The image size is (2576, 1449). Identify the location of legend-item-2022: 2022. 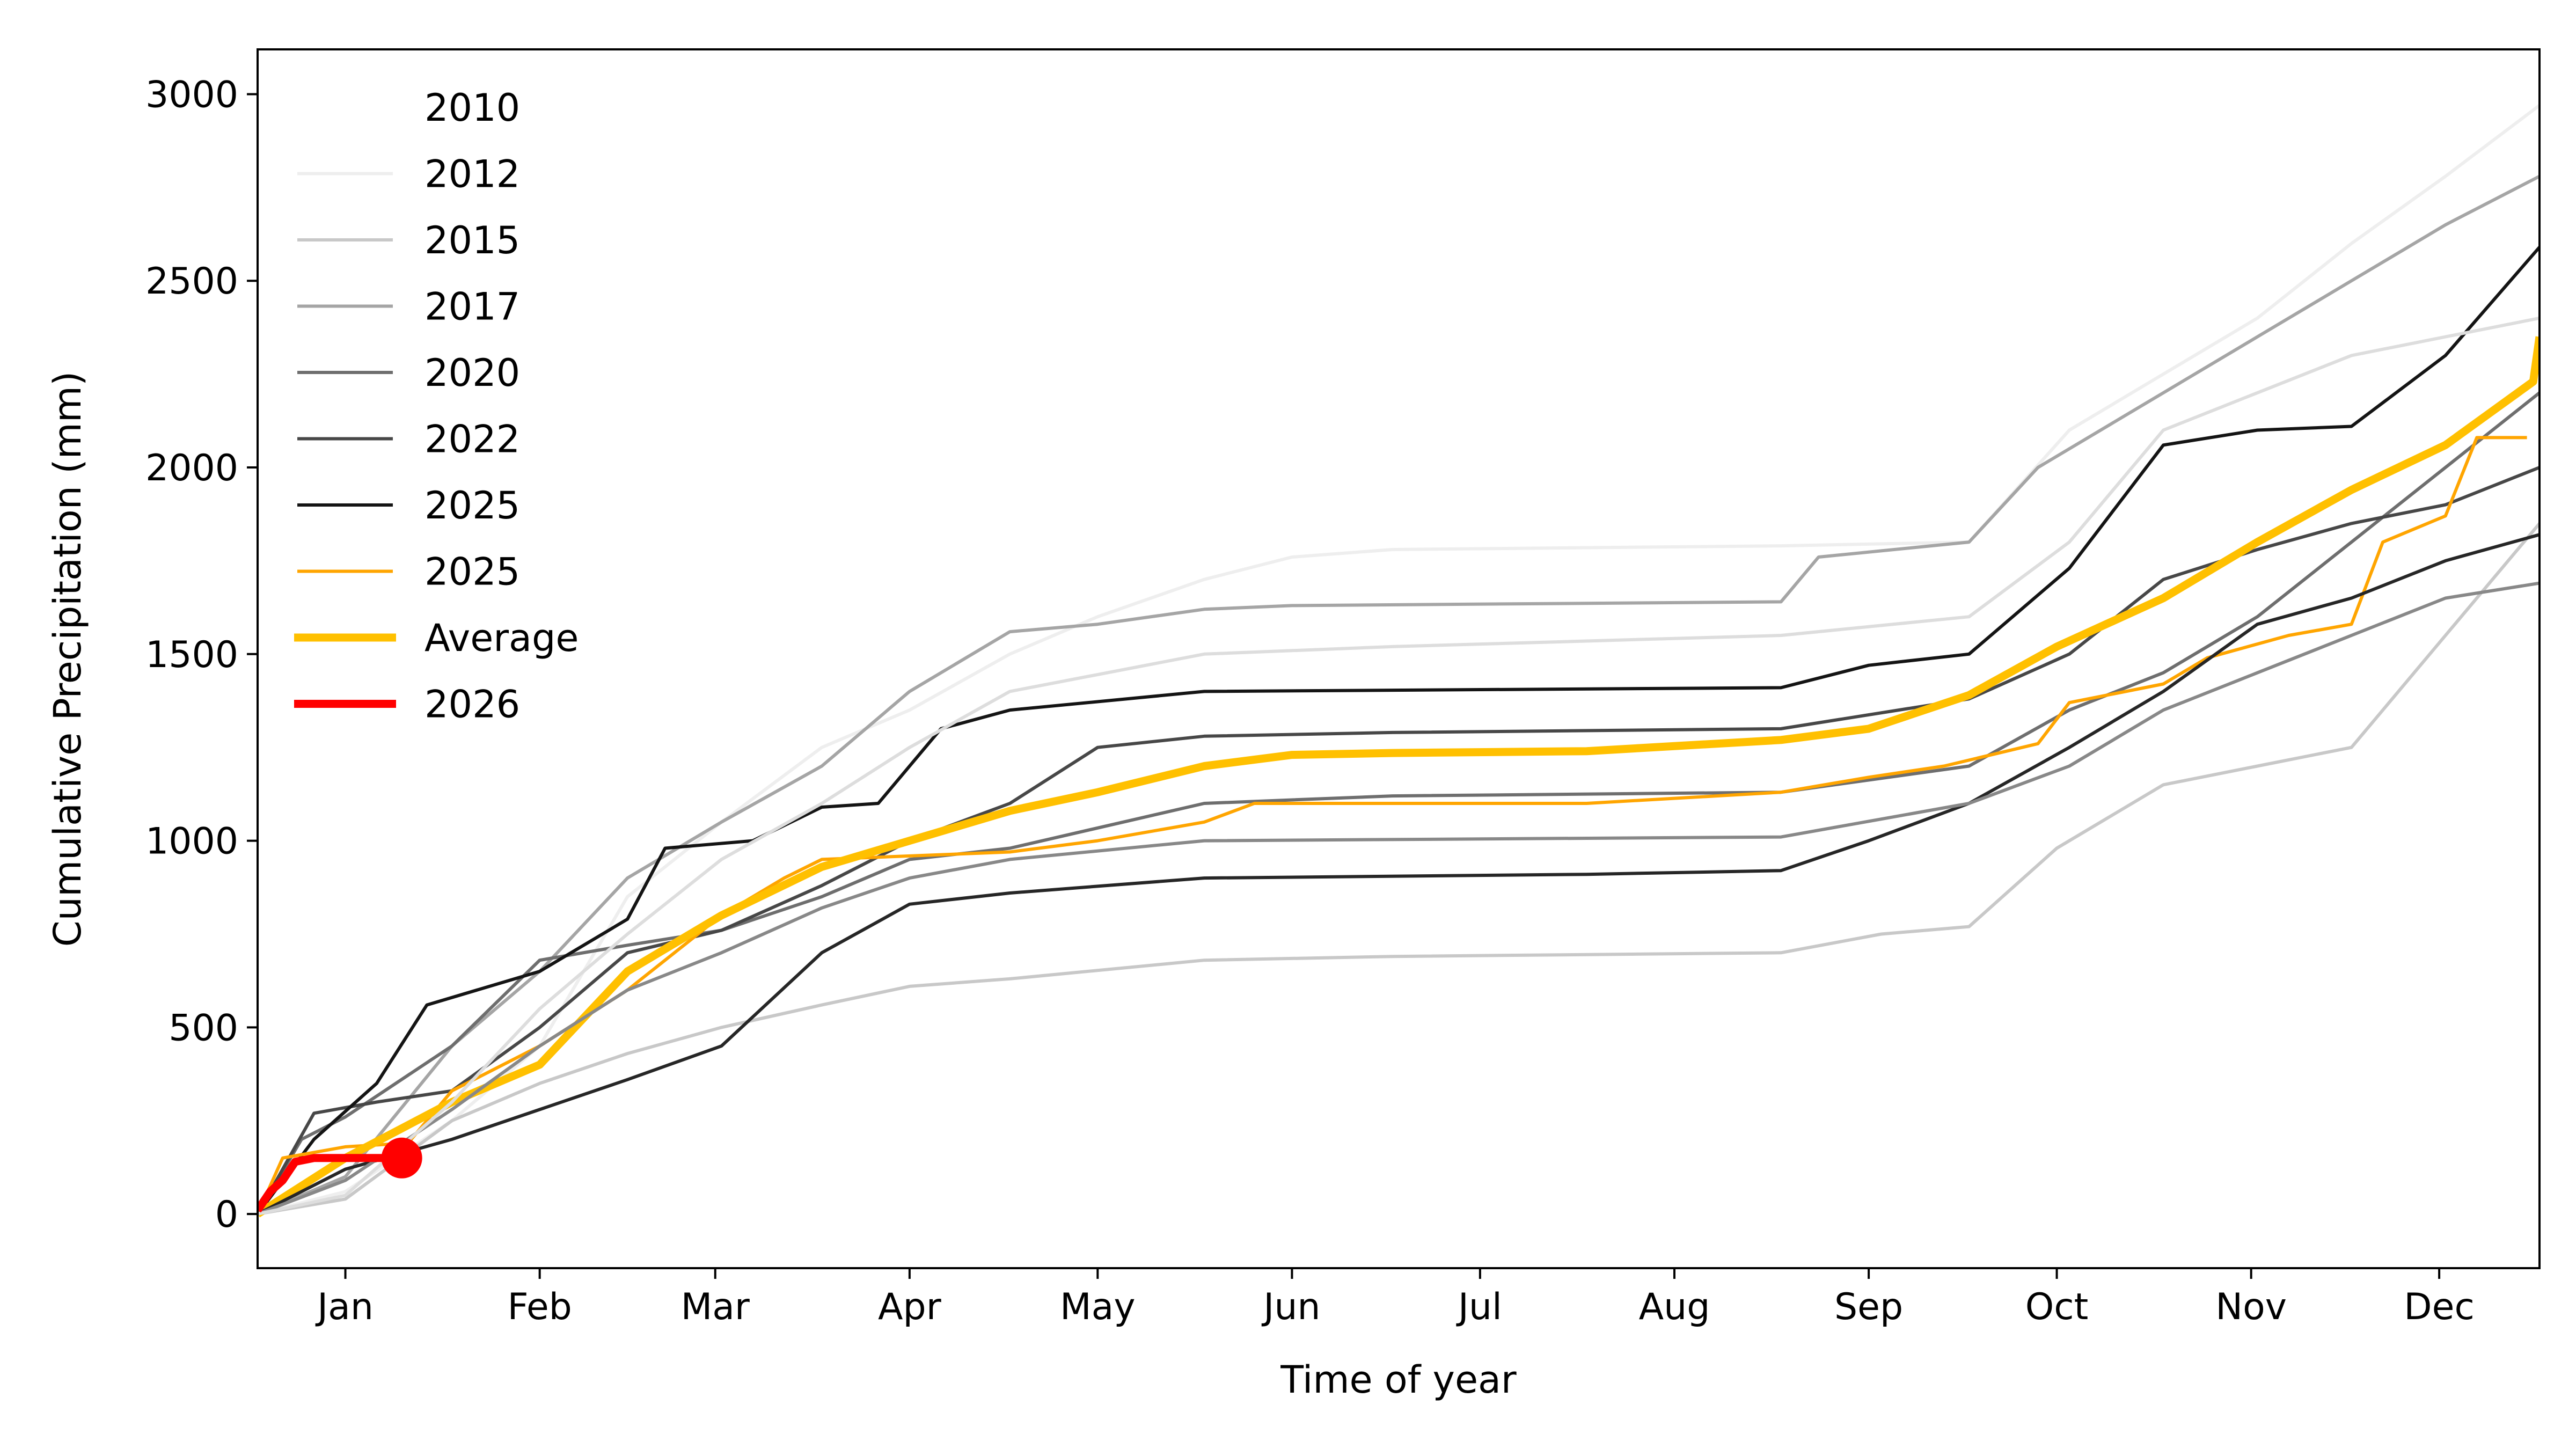
(408, 440).